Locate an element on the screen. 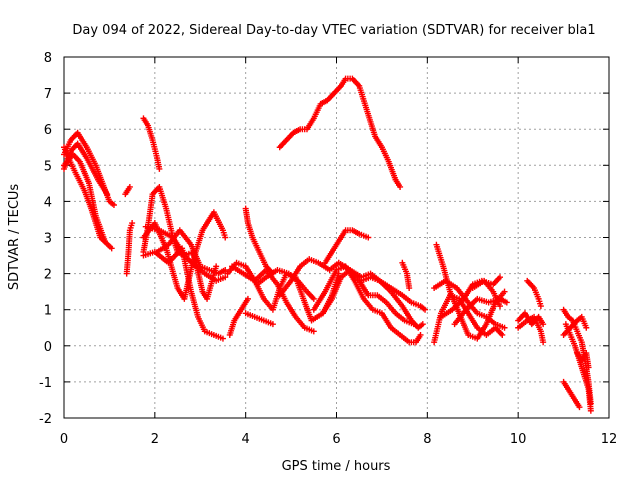 The width and height of the screenshot is (640, 485). series-s17 is located at coordinates (259, 319).